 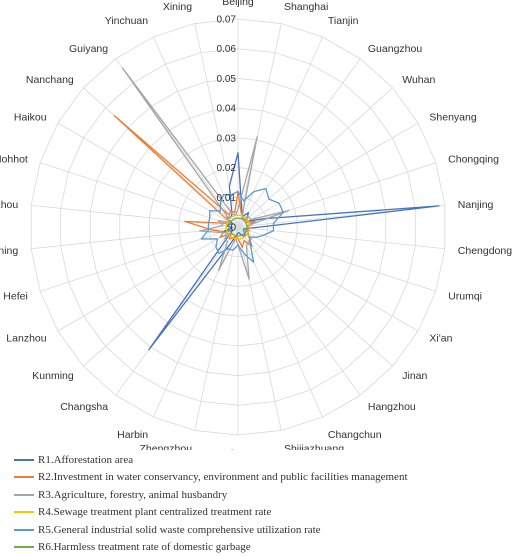 What do you see at coordinates (84, 407) in the screenshot?
I see `category-label: Changsha` at bounding box center [84, 407].